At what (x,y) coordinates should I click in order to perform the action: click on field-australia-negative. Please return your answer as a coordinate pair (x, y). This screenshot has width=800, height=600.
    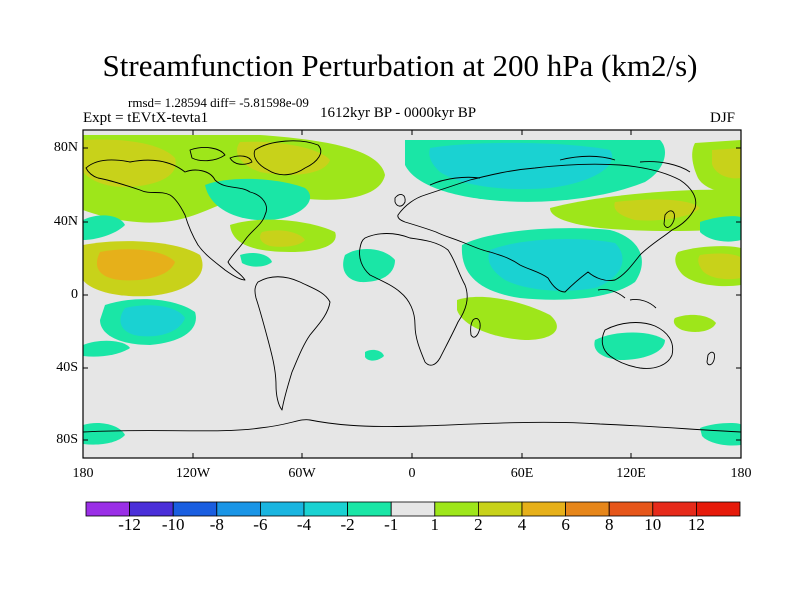
    Looking at the image, I should click on (629, 346).